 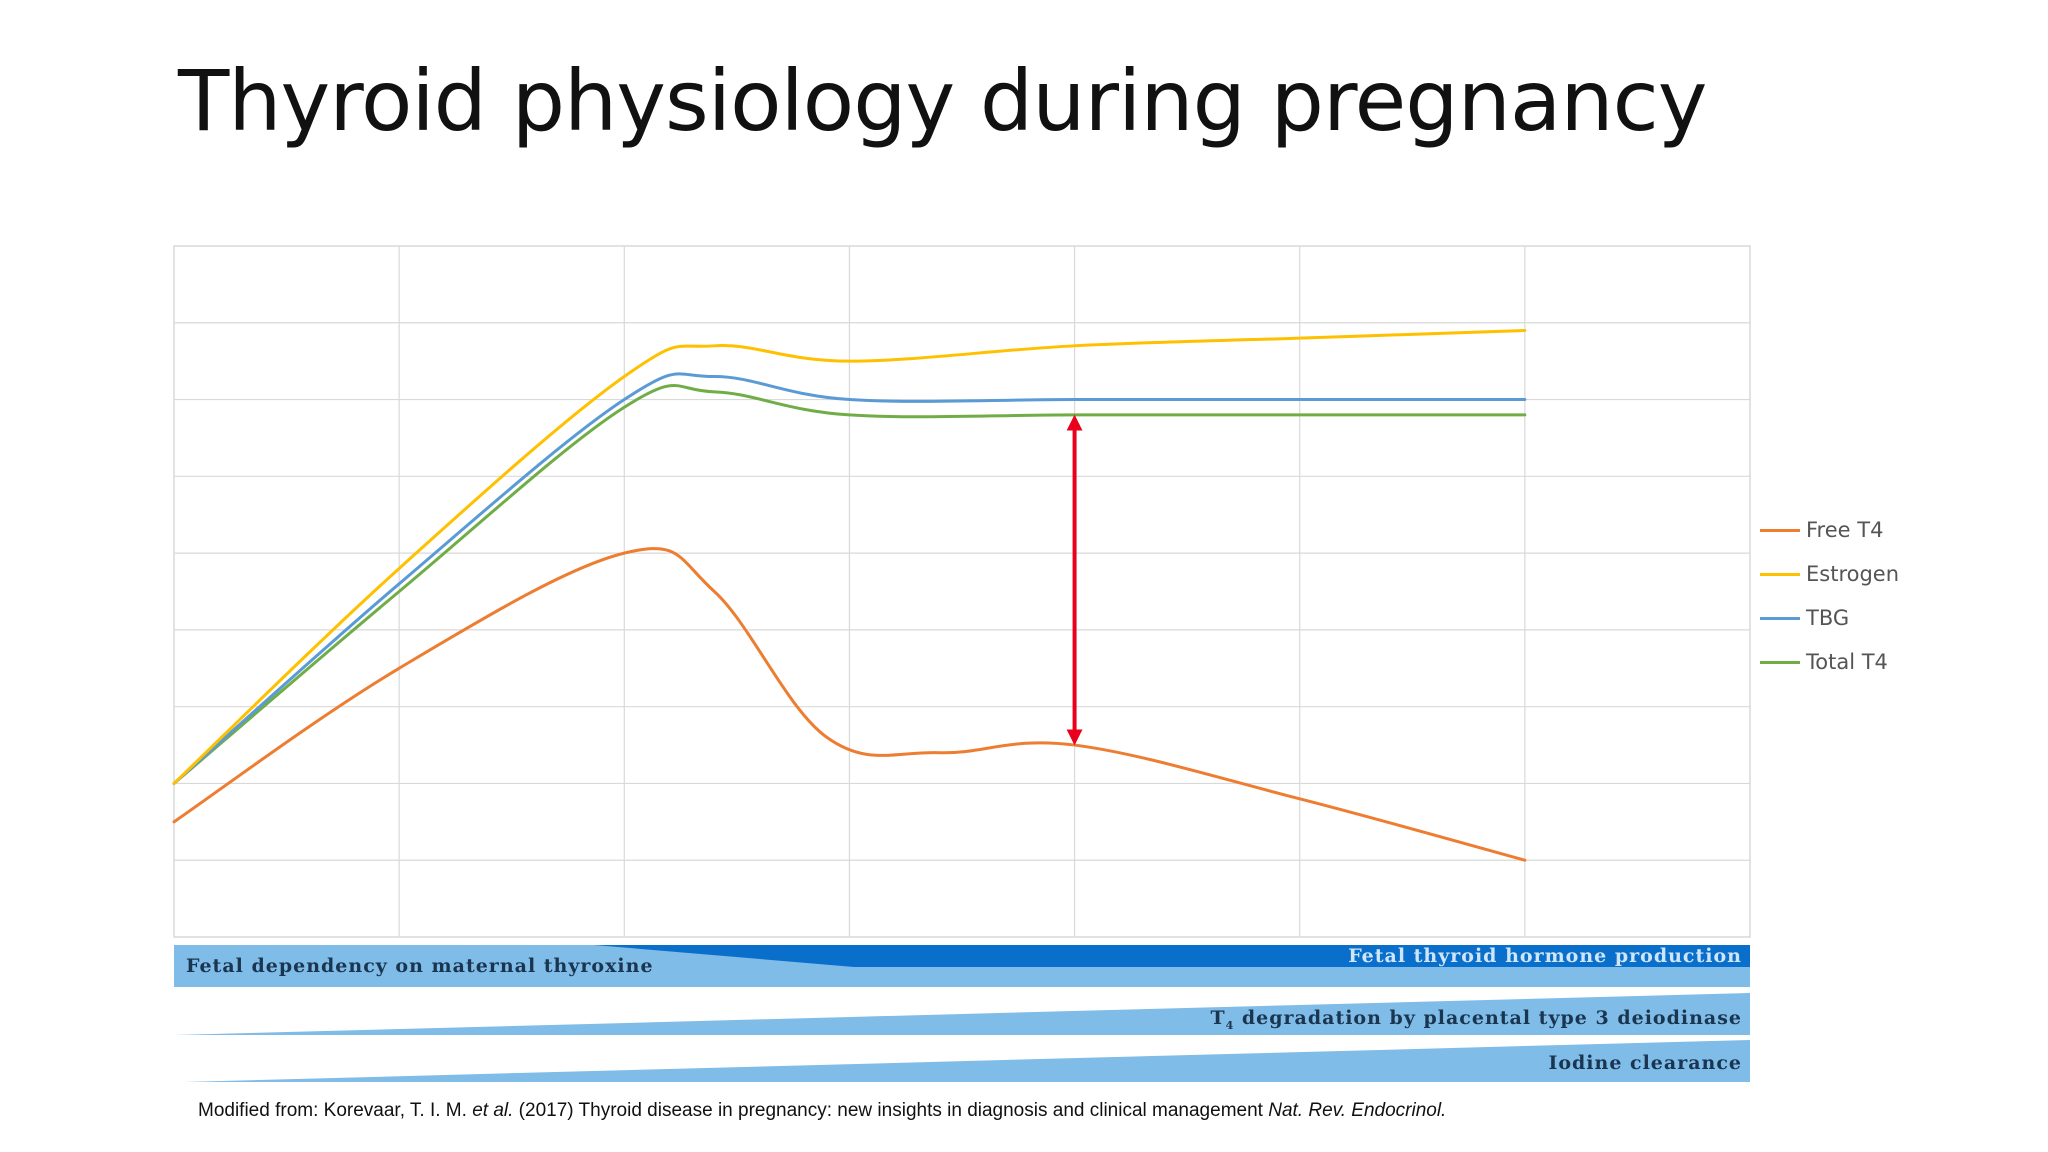 I want to click on fetal-production-label: Fetal thyroid hormone production, so click(x=1545, y=956).